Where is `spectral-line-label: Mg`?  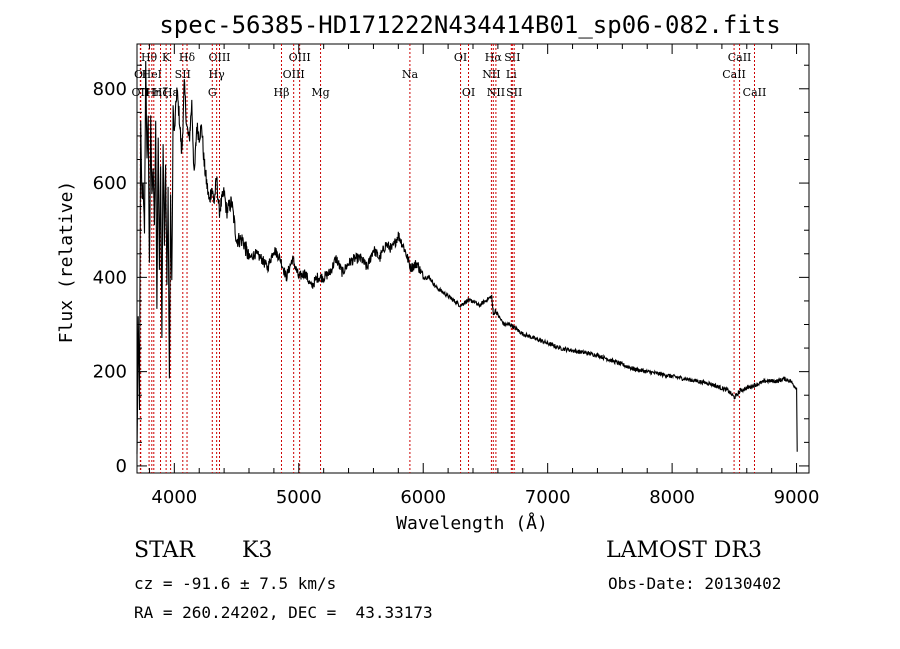
spectral-line-label: Mg is located at coordinates (320, 92).